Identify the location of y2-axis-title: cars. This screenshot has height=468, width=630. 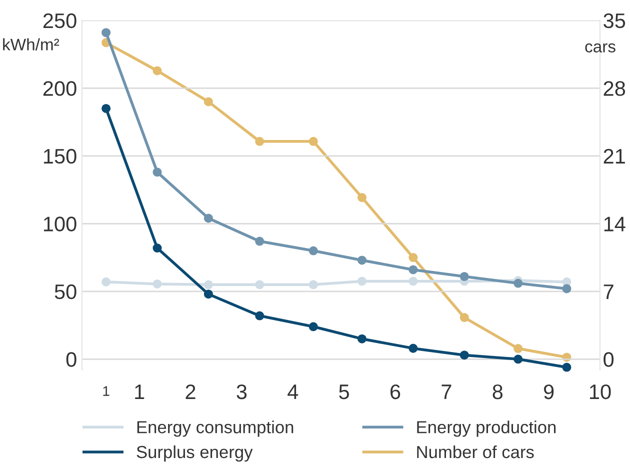
(600, 47).